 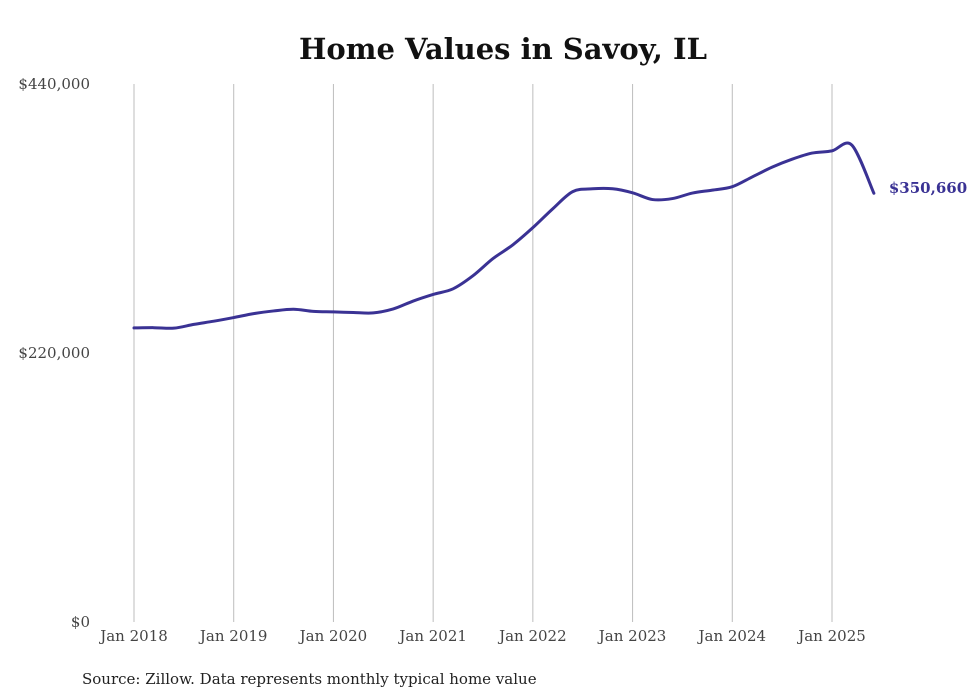 What do you see at coordinates (732, 636) in the screenshot?
I see `x-tick-label: Jan 2024` at bounding box center [732, 636].